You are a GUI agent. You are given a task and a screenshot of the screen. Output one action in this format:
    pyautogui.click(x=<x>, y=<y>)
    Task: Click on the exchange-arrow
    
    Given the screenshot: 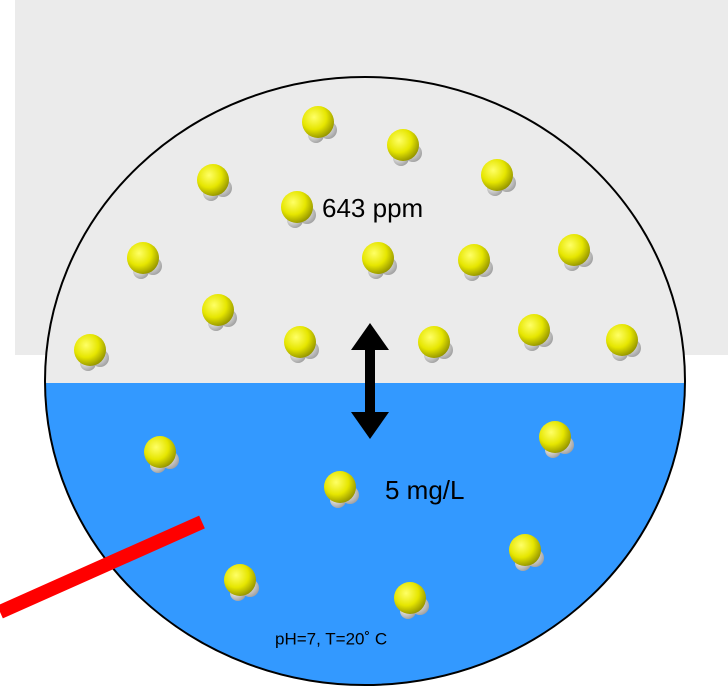 What is the action you would take?
    pyautogui.click(x=370, y=381)
    